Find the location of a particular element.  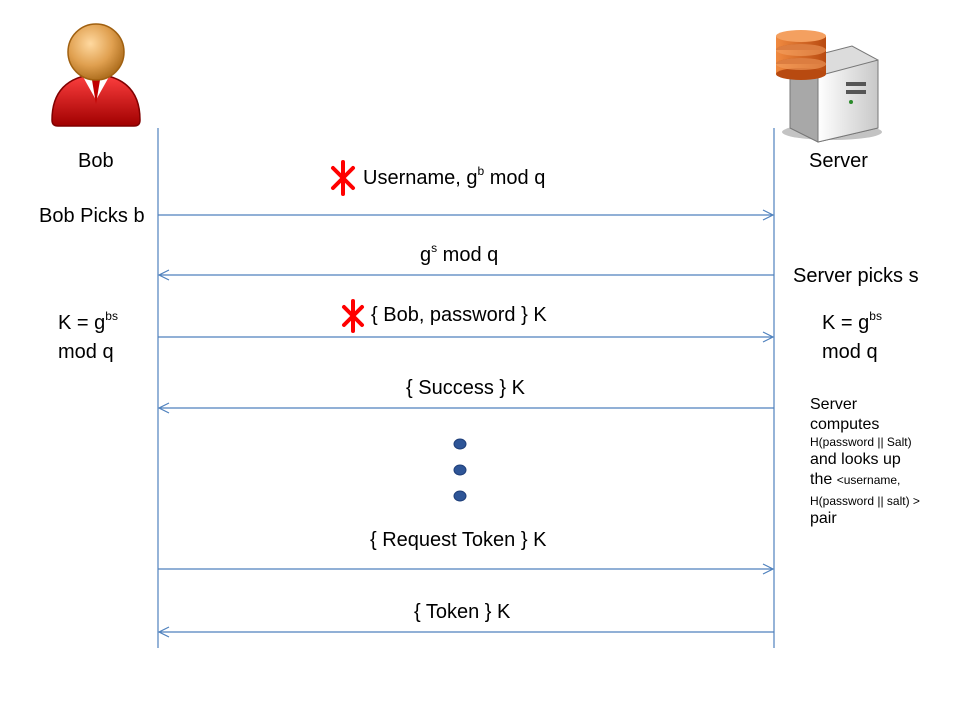

server-database-icon is located at coordinates (829, 86).